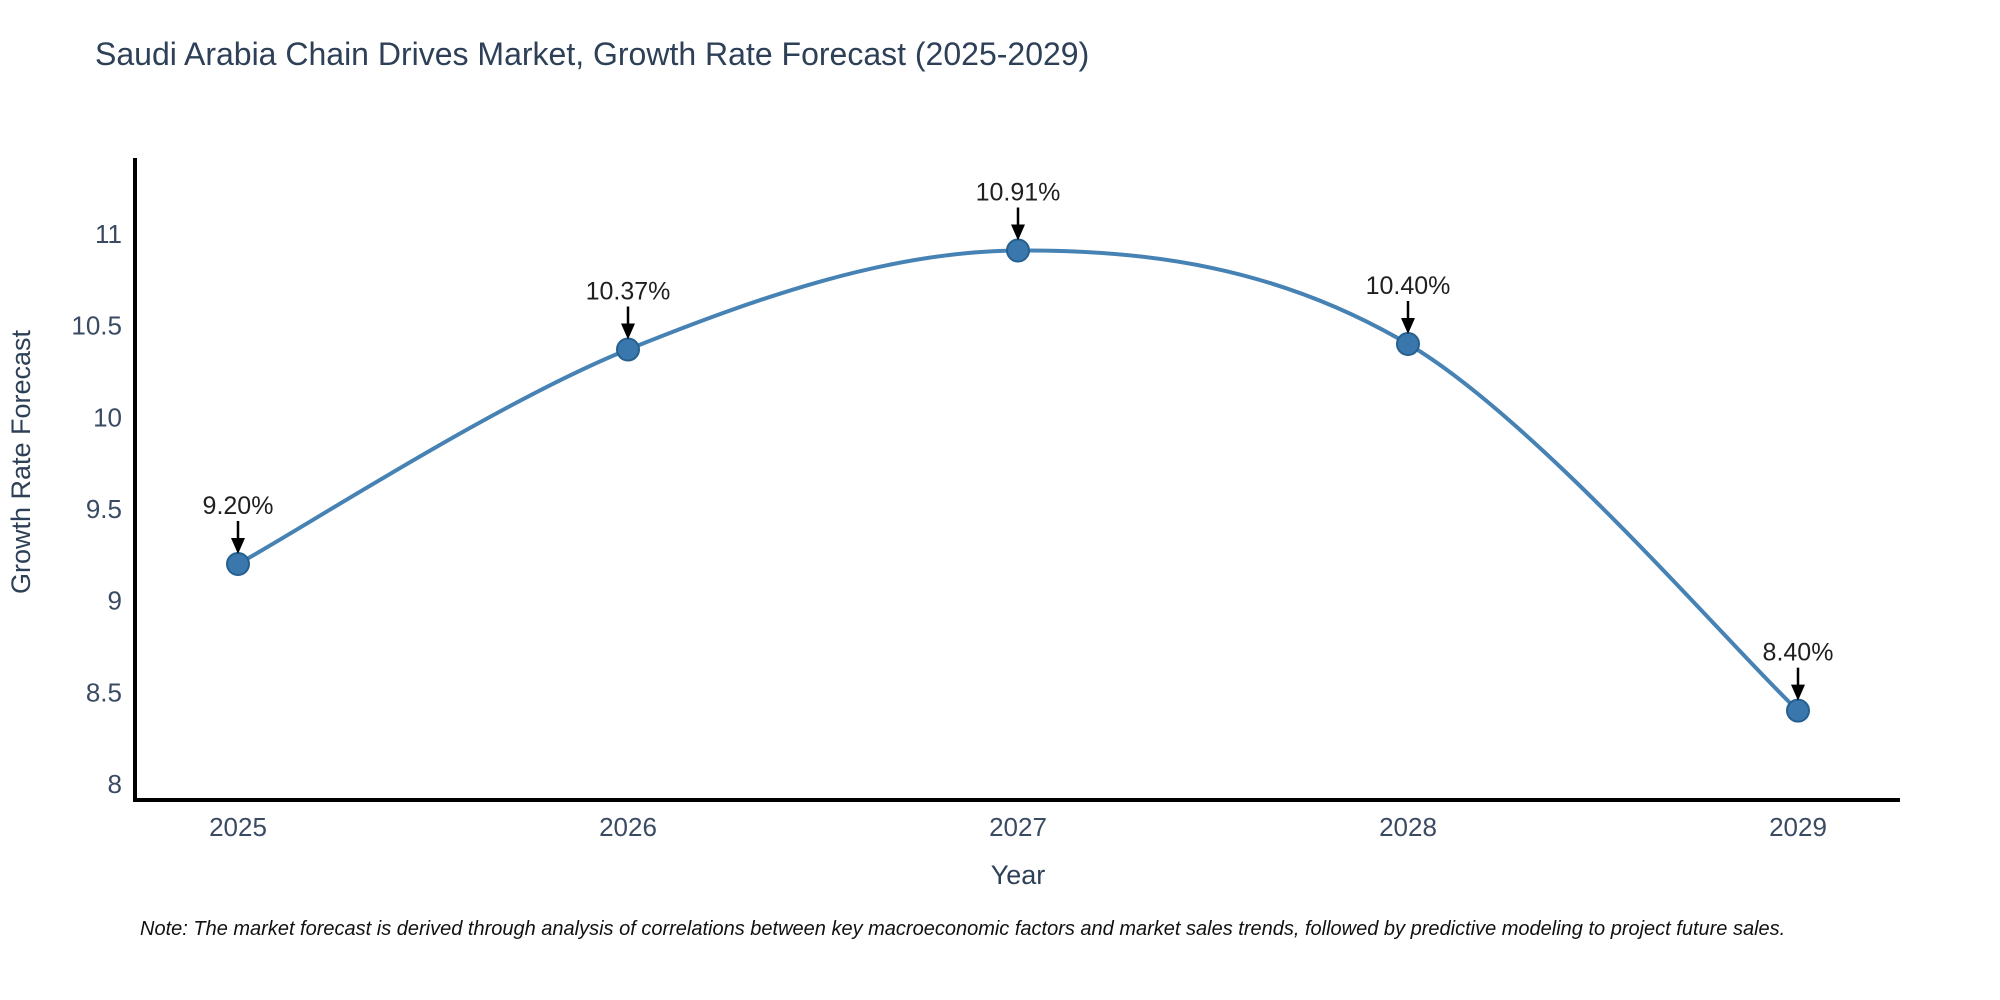  Describe the element at coordinates (104, 692) in the screenshot. I see `y-tick-label: 8.5` at that location.